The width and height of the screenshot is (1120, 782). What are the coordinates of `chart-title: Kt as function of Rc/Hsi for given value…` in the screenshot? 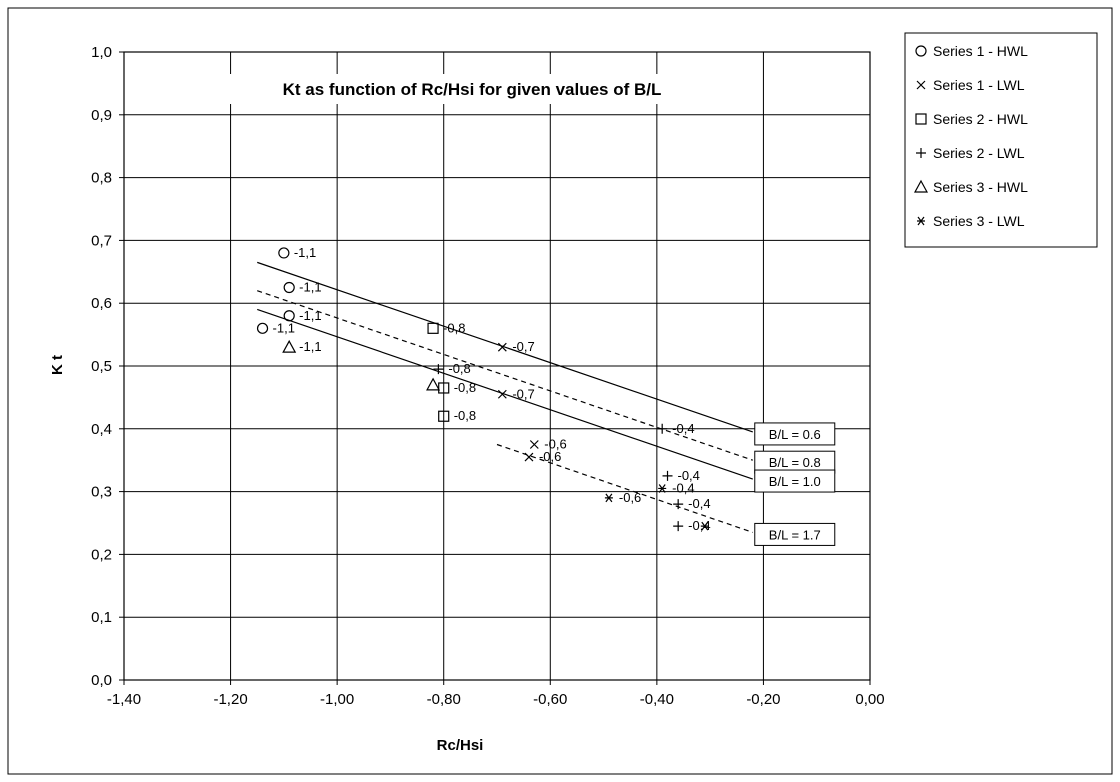 It's located at (472, 89).